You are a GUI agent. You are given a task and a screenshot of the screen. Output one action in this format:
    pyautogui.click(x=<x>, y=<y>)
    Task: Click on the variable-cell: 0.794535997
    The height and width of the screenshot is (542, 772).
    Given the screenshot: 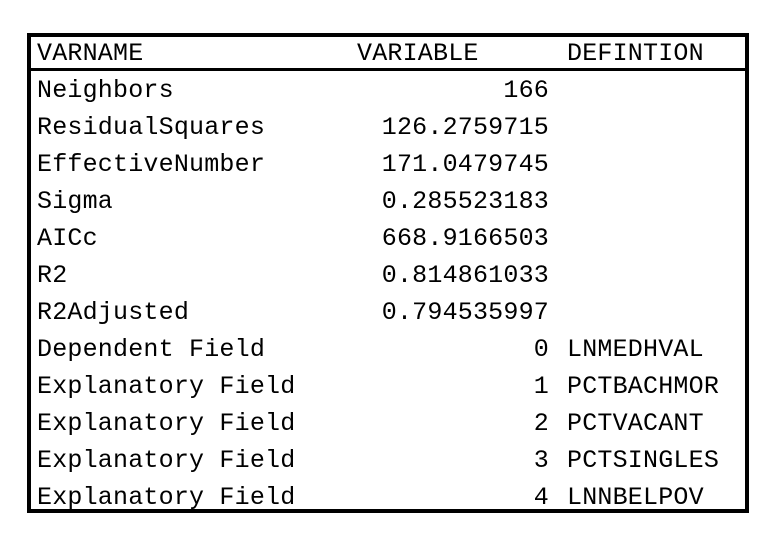 What is the action you would take?
    pyautogui.click(x=465, y=312)
    